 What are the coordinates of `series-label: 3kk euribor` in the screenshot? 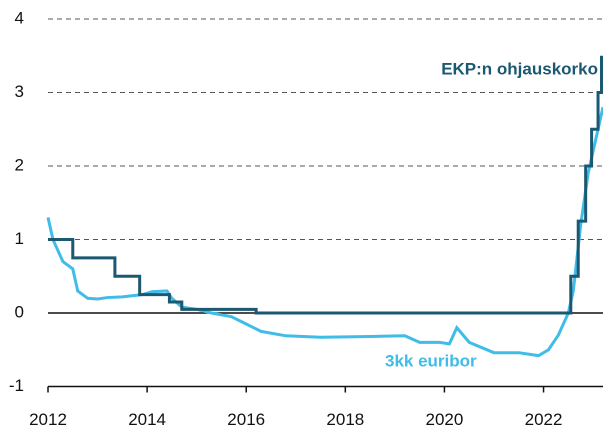 It's located at (431, 360).